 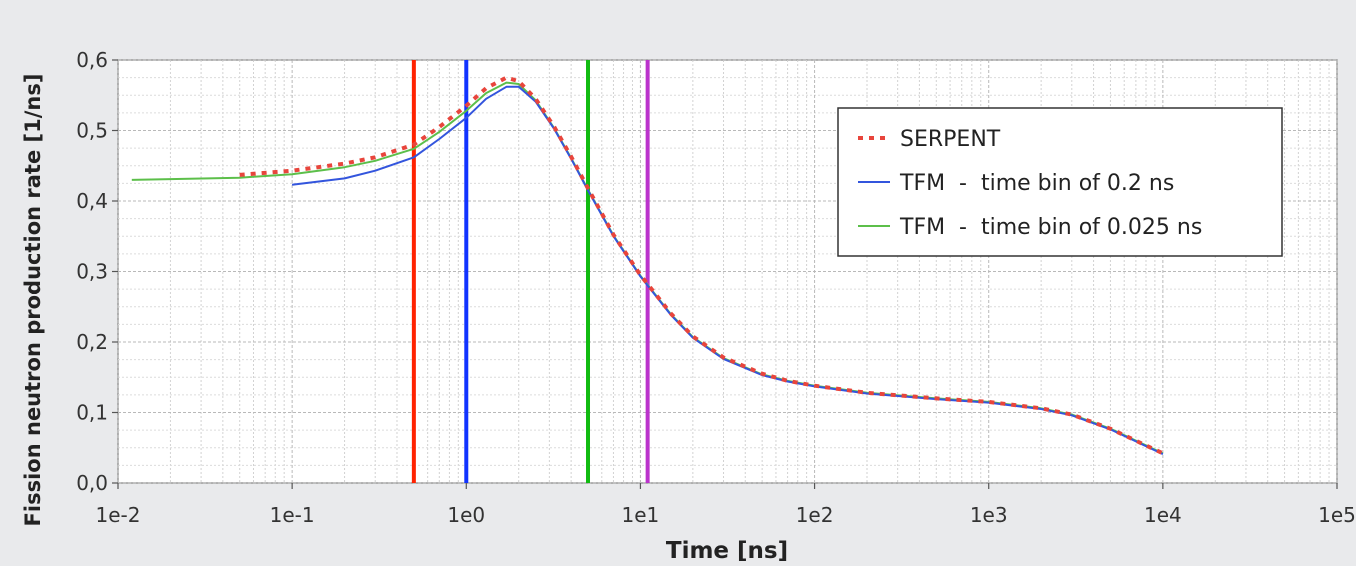 What do you see at coordinates (92, 60) in the screenshot?
I see `y-tick-label: 0,6` at bounding box center [92, 60].